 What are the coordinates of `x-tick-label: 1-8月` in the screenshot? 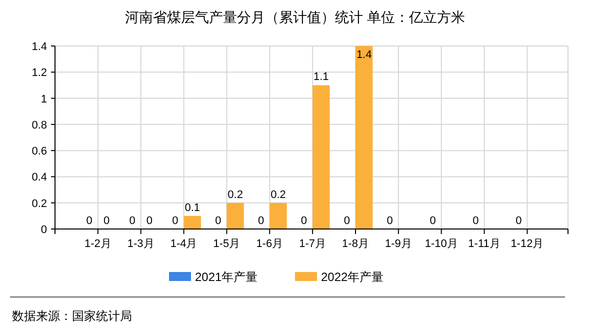 It's located at (355, 244).